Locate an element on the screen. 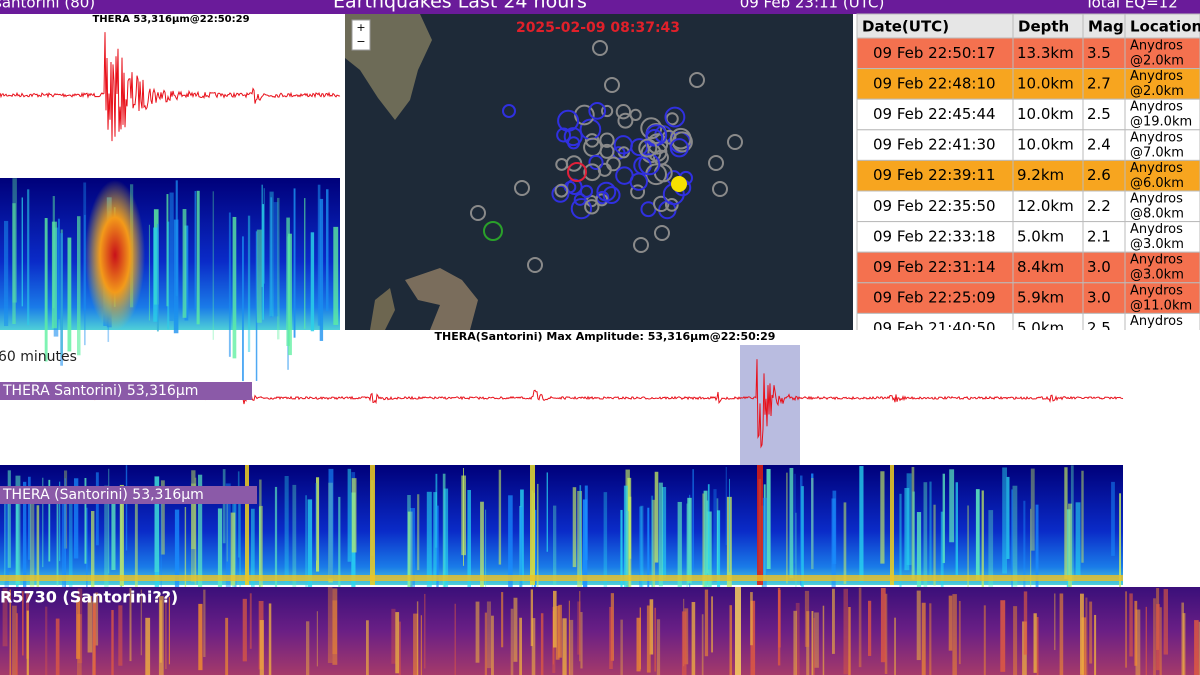 This screenshot has height=675, width=1200. base-band is located at coordinates (561, 578).